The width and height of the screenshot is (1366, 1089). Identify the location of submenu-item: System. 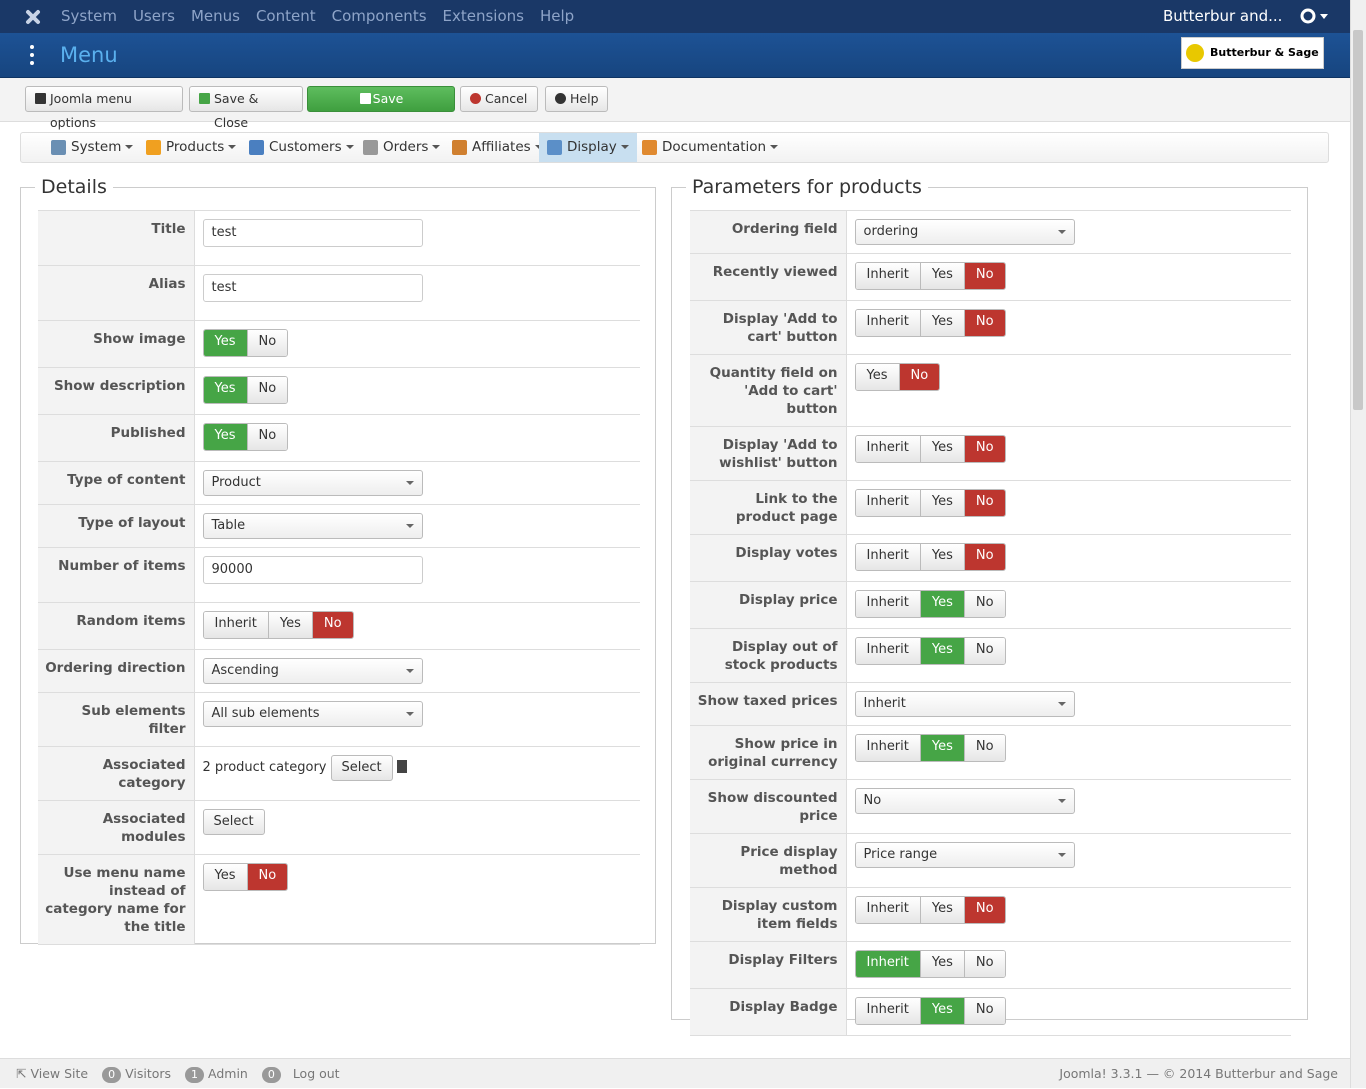
(92, 147).